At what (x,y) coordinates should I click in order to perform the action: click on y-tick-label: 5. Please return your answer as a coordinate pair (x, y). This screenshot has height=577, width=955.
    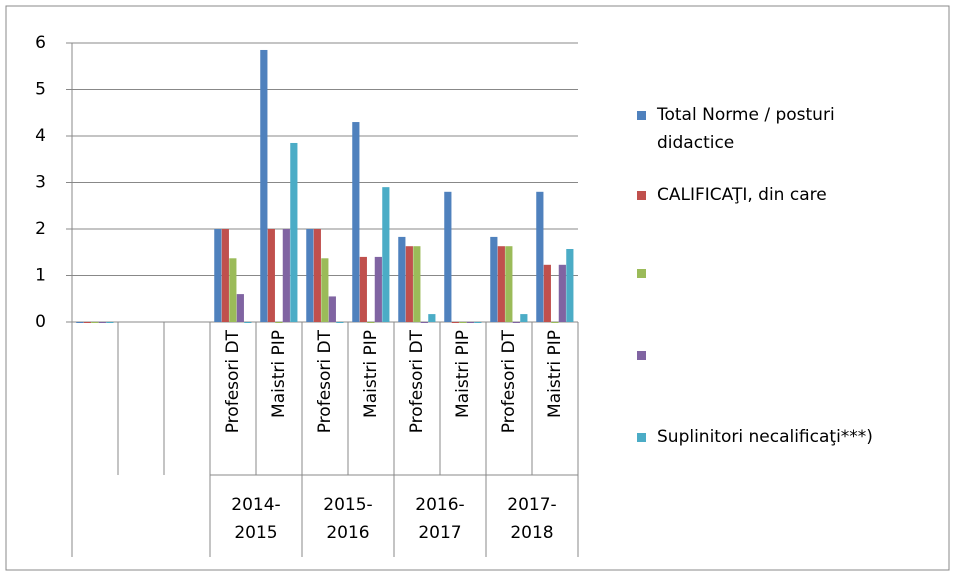
    Looking at the image, I should click on (40, 90).